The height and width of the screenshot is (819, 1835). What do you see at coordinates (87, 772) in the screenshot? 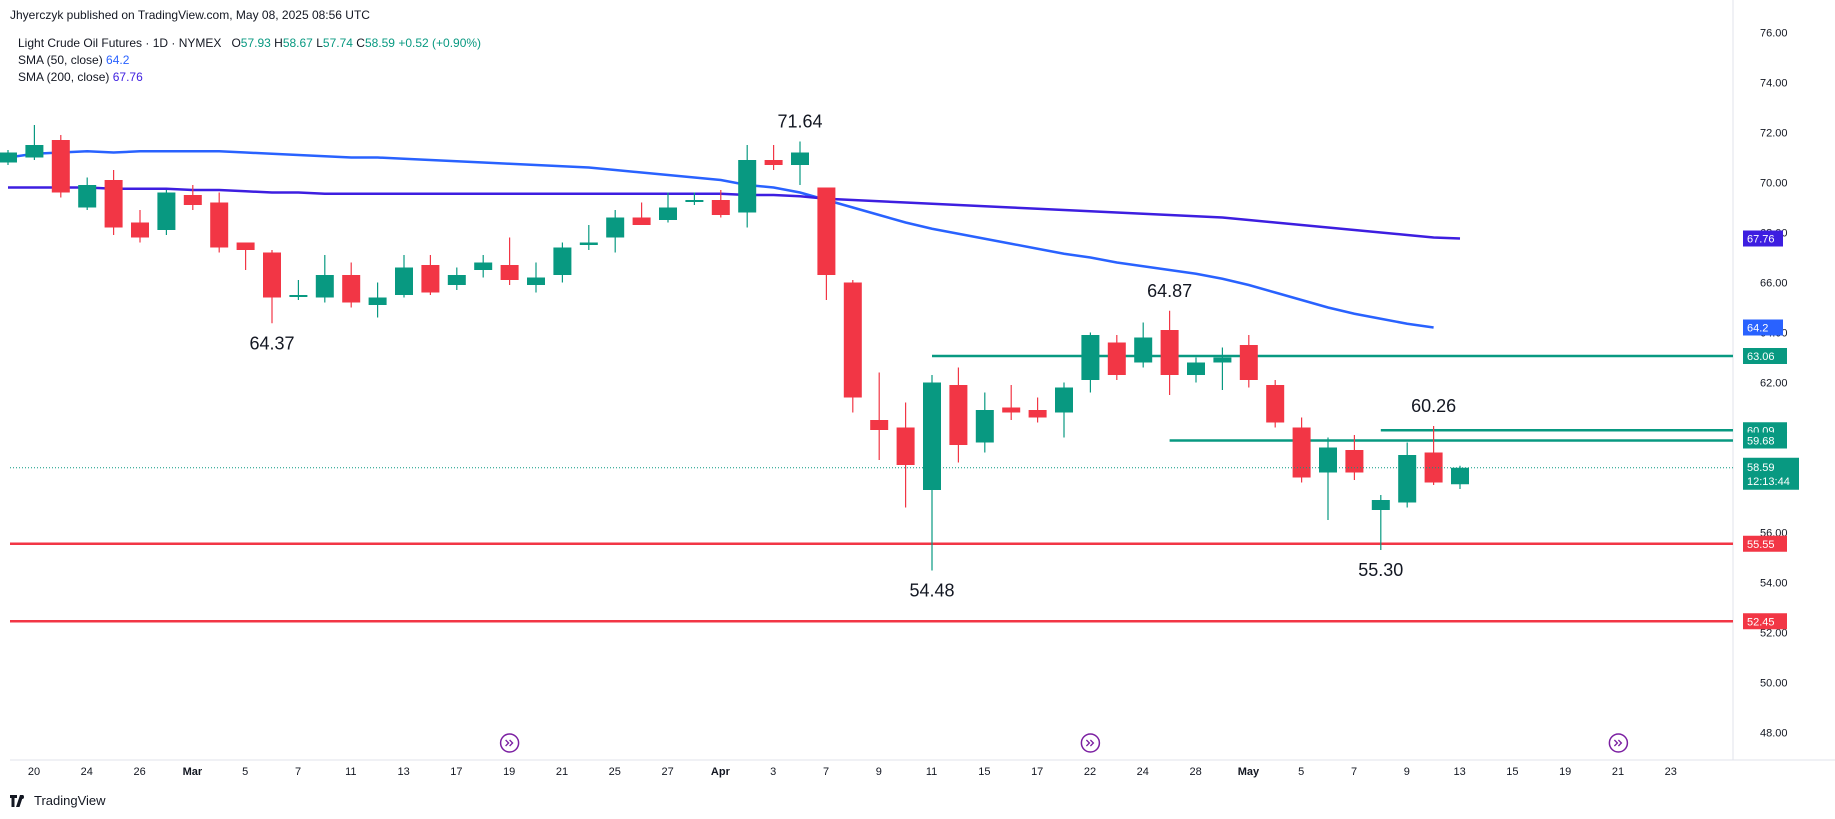
I see `x-tick-label: 24` at bounding box center [87, 772].